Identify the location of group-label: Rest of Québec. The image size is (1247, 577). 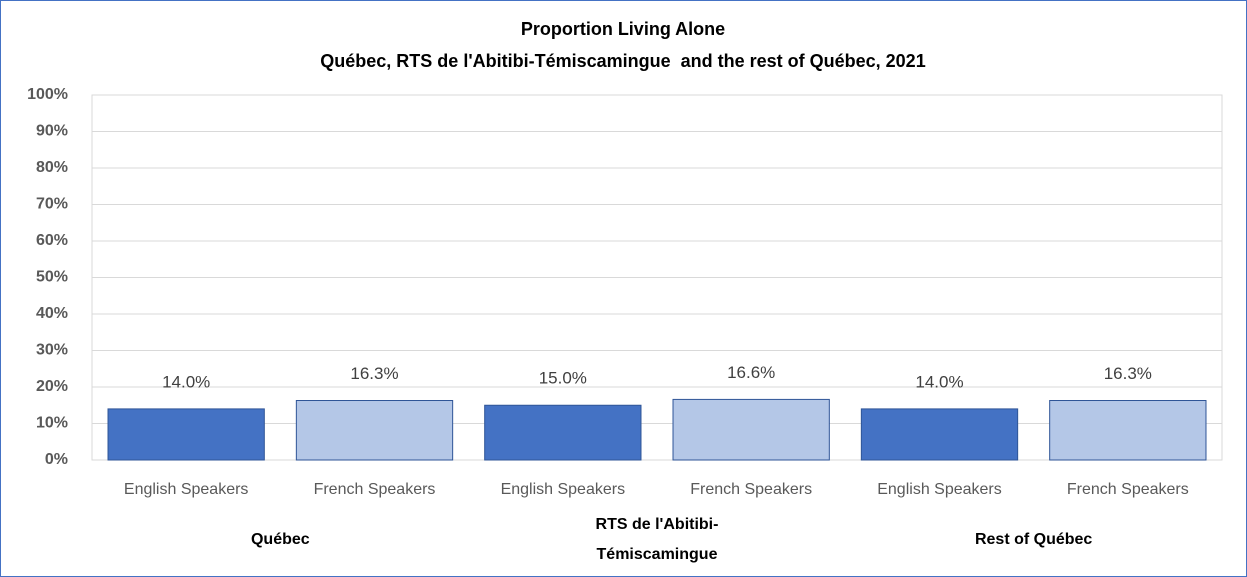
(1033, 539).